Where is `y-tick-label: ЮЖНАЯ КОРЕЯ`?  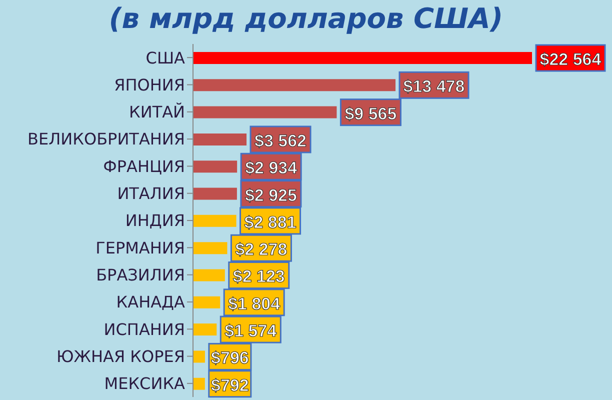 y-tick-label: ЮЖНАЯ КОРЕЯ is located at coordinates (120, 356).